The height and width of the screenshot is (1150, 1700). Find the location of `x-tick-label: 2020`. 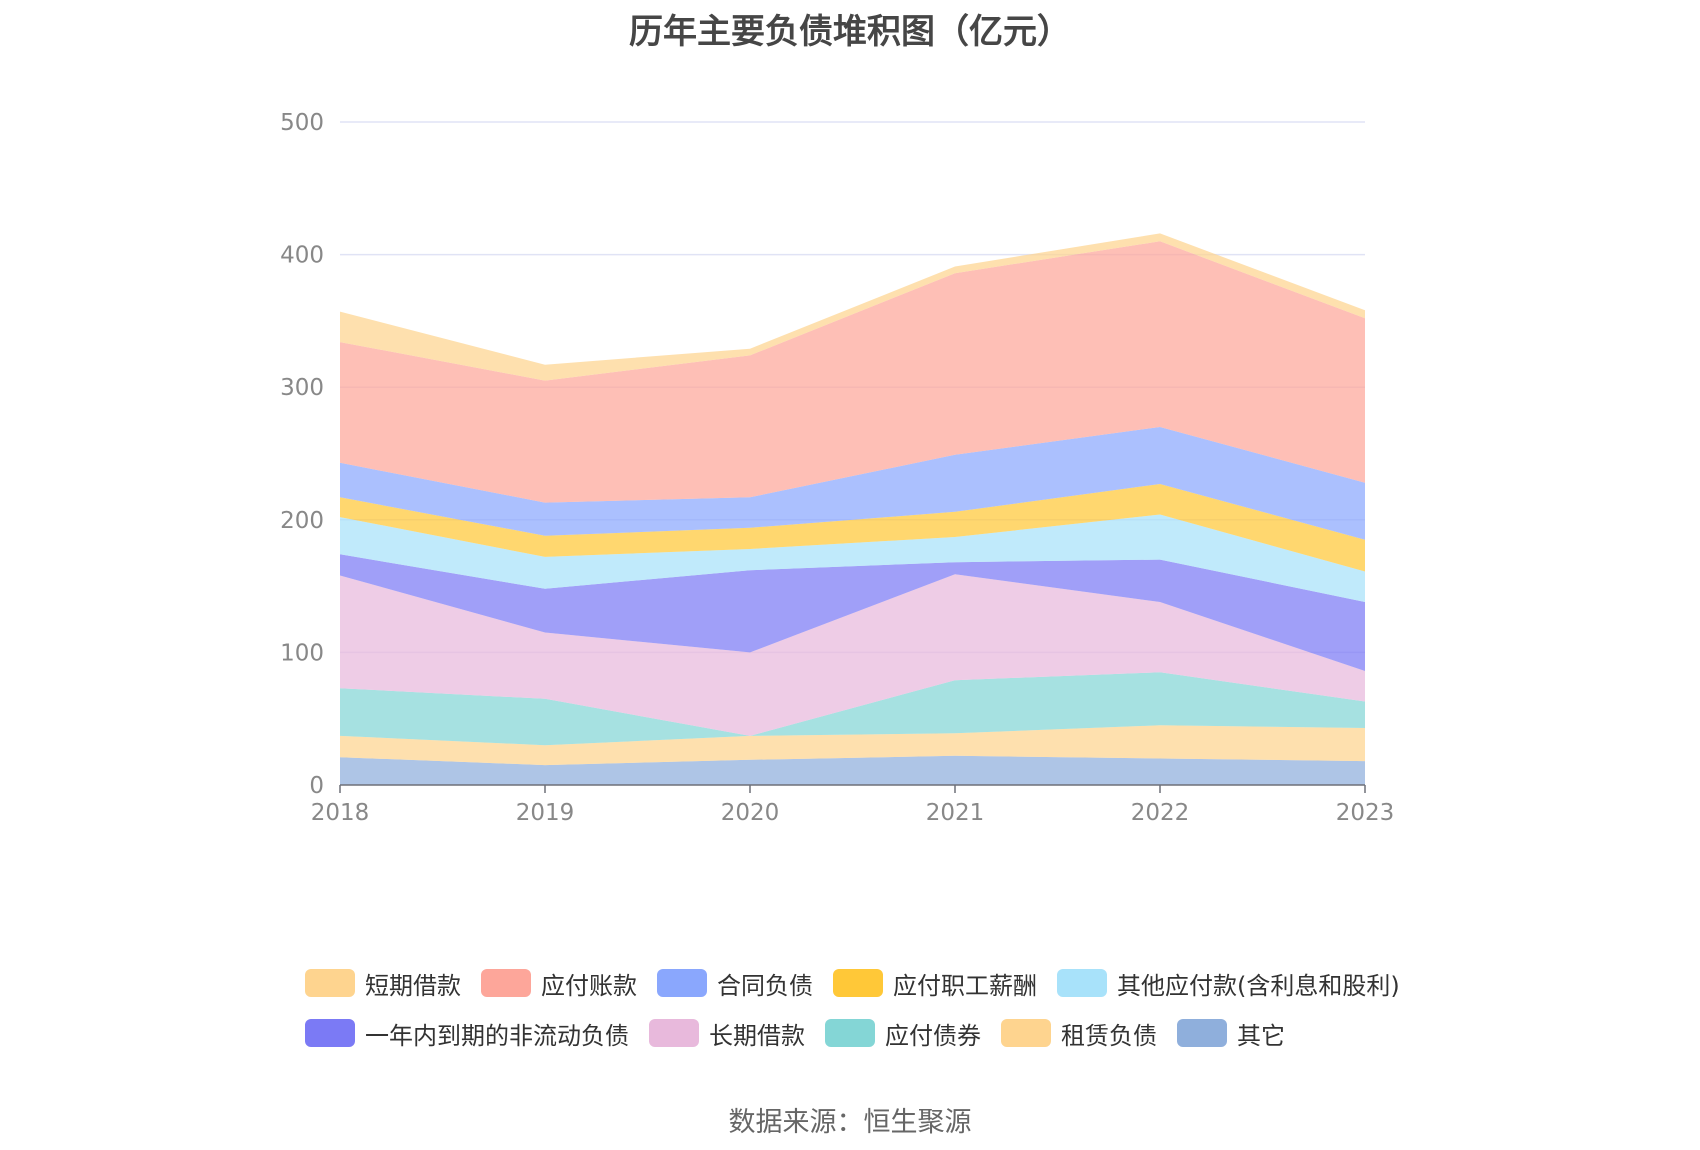

x-tick-label: 2020 is located at coordinates (750, 813).